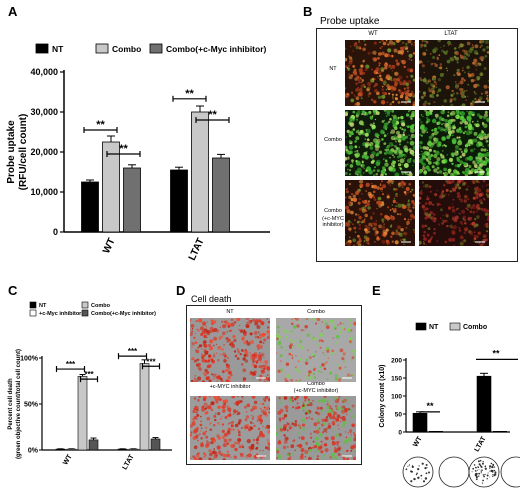 The width and height of the screenshot is (520, 498). Describe the element at coordinates (230, 350) in the screenshot. I see `micrograph-d-nt` at that location.